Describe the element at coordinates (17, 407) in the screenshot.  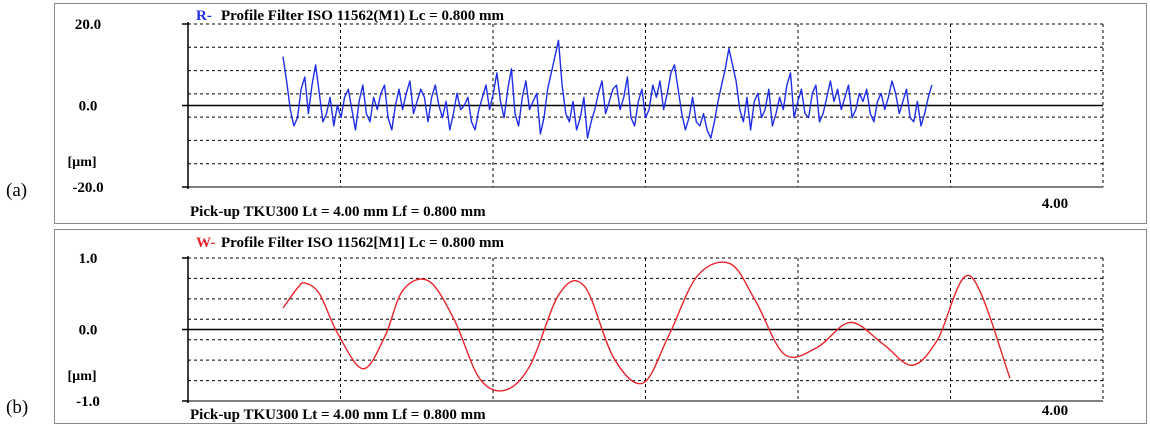
I see `panel-label-b: (b)` at that location.